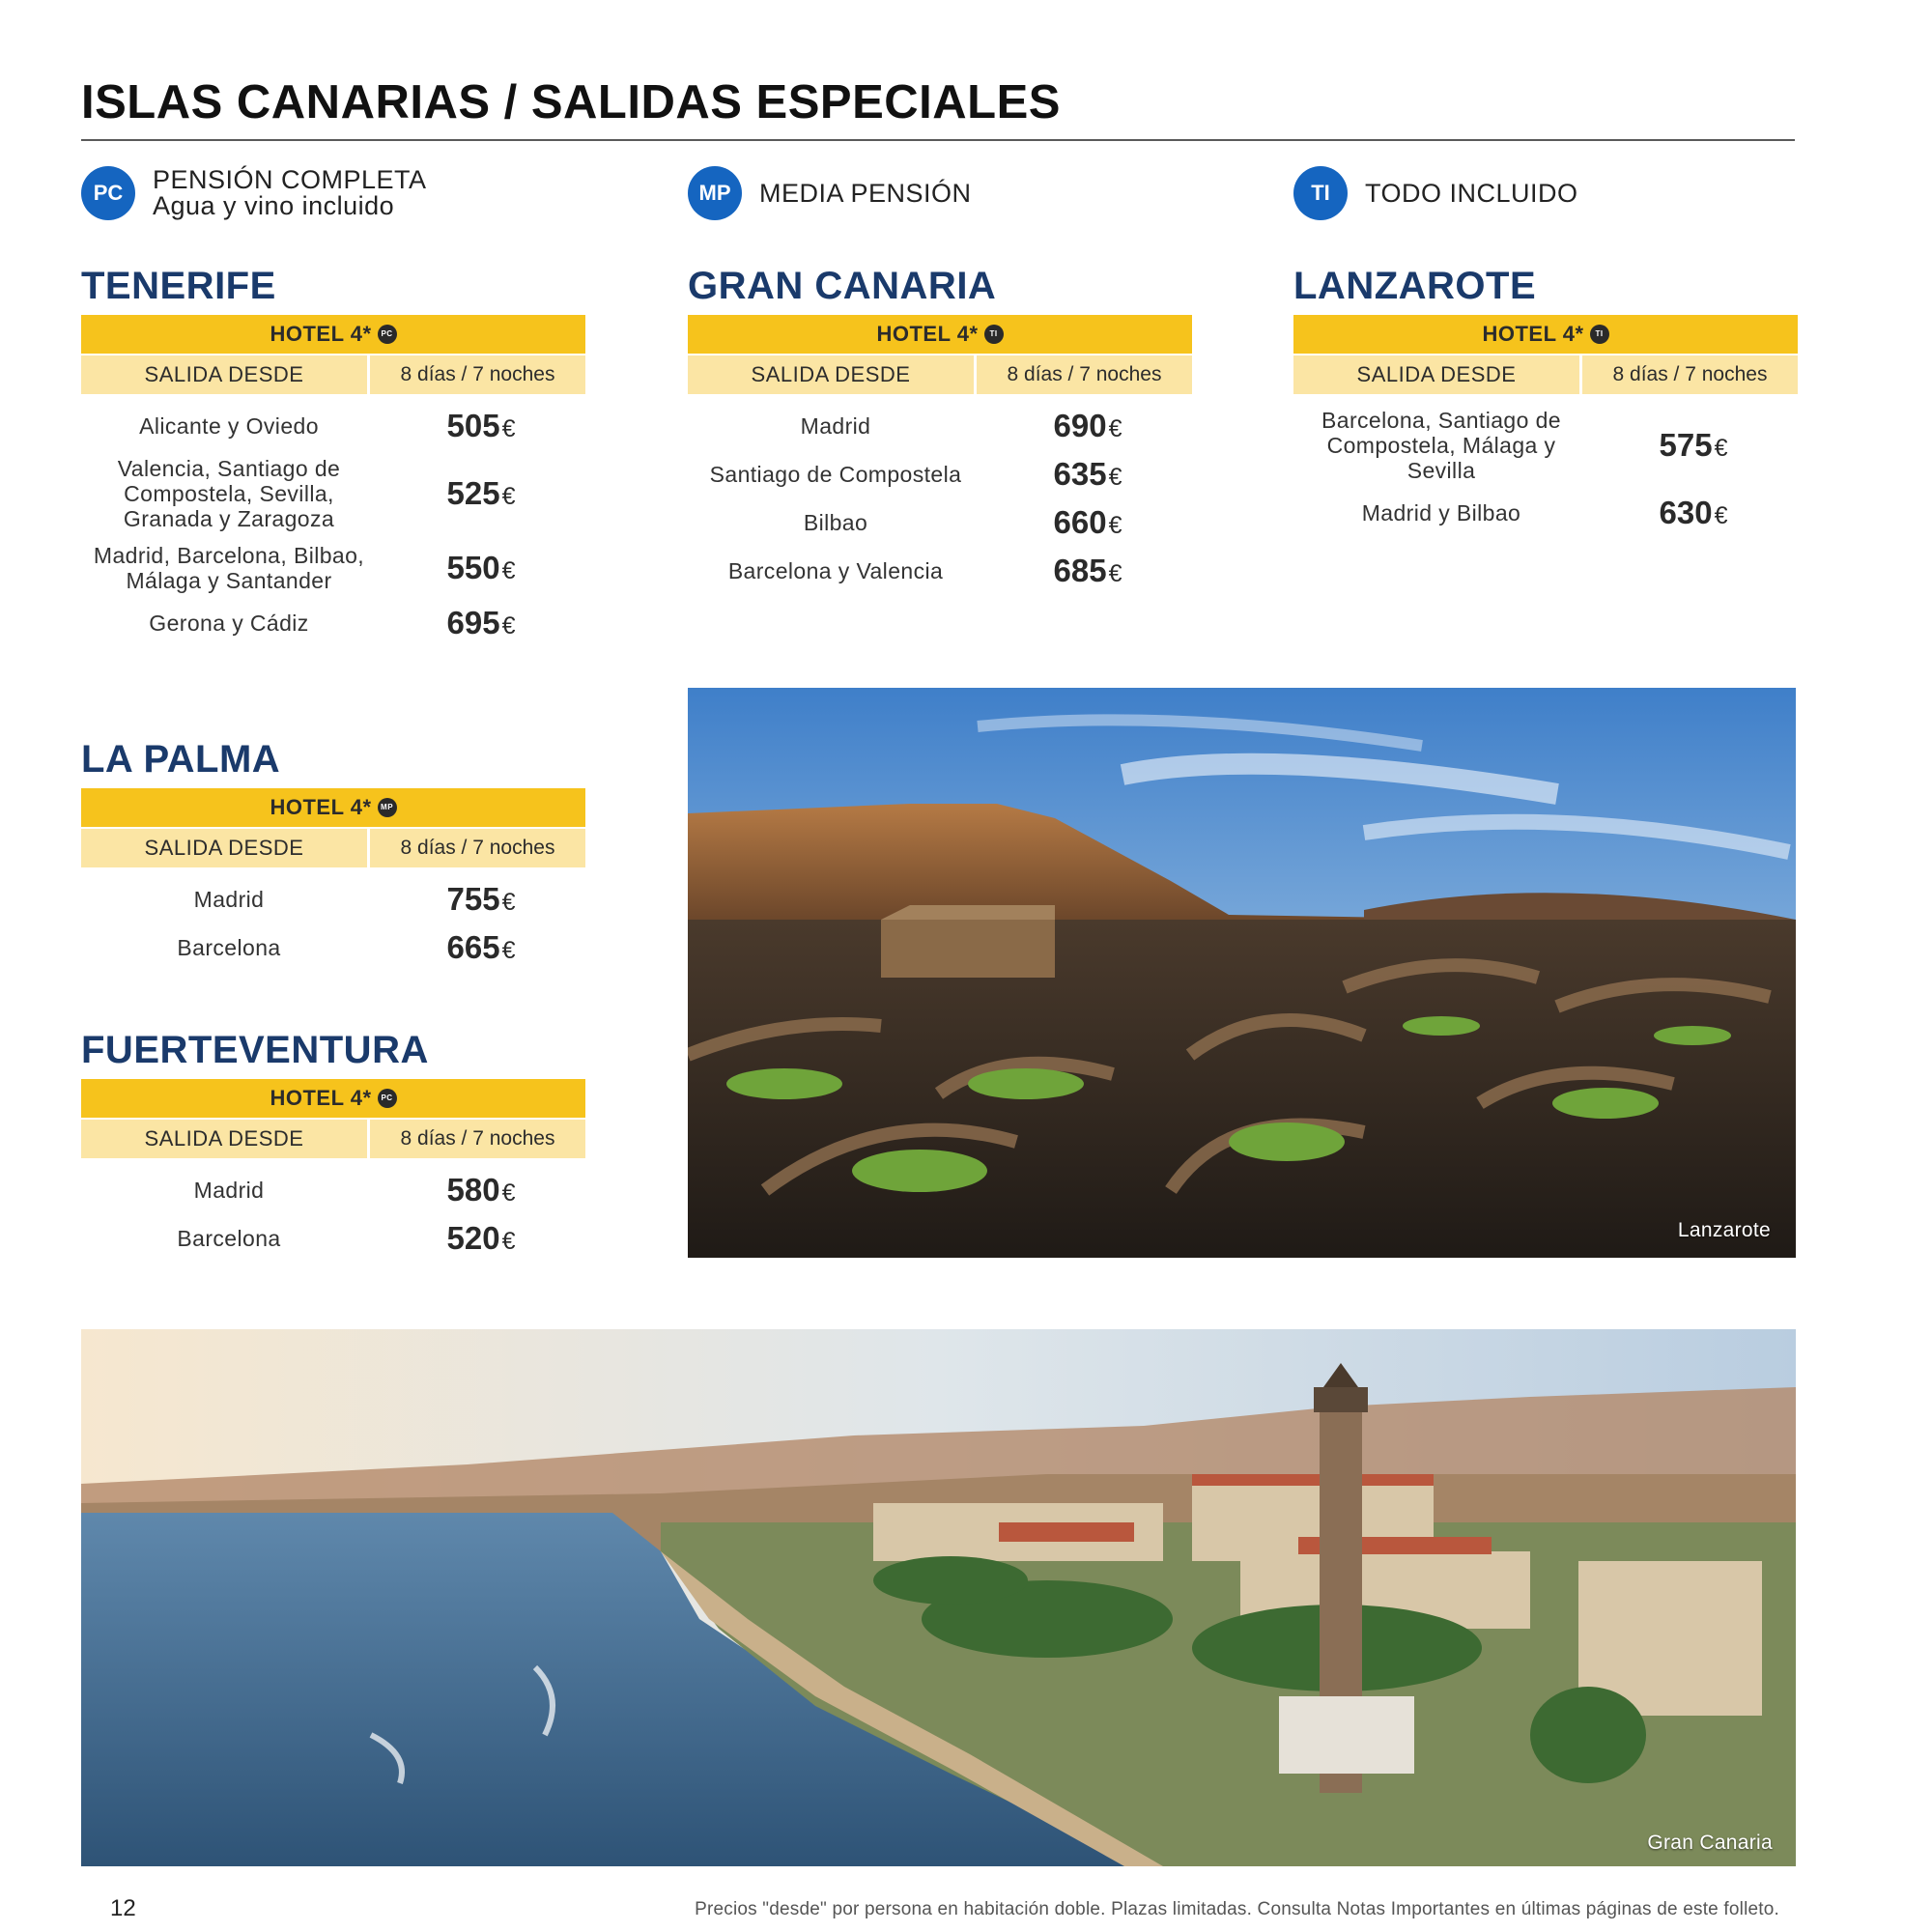 The width and height of the screenshot is (1932, 1932). What do you see at coordinates (571, 102) in the screenshot?
I see `page-title: ISLAS CANARIAS / SALIDAS ESPECIALES` at bounding box center [571, 102].